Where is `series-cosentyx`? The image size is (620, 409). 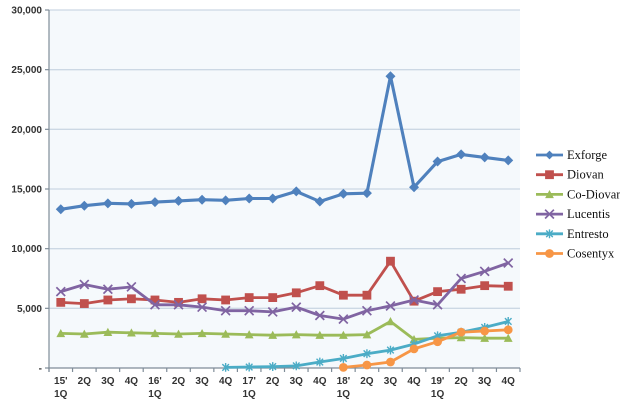
series-cosentyx is located at coordinates (425, 348).